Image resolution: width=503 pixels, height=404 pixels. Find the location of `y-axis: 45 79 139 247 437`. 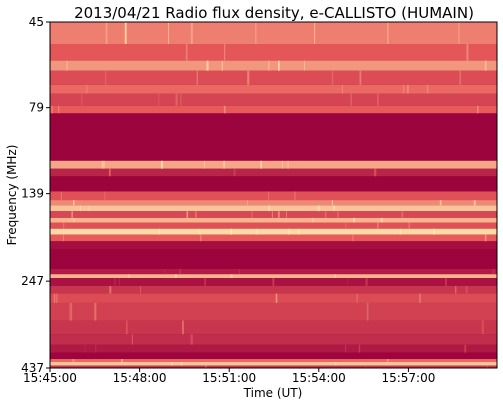

y-axis: 45 79 139 247 437 is located at coordinates (35, 195).